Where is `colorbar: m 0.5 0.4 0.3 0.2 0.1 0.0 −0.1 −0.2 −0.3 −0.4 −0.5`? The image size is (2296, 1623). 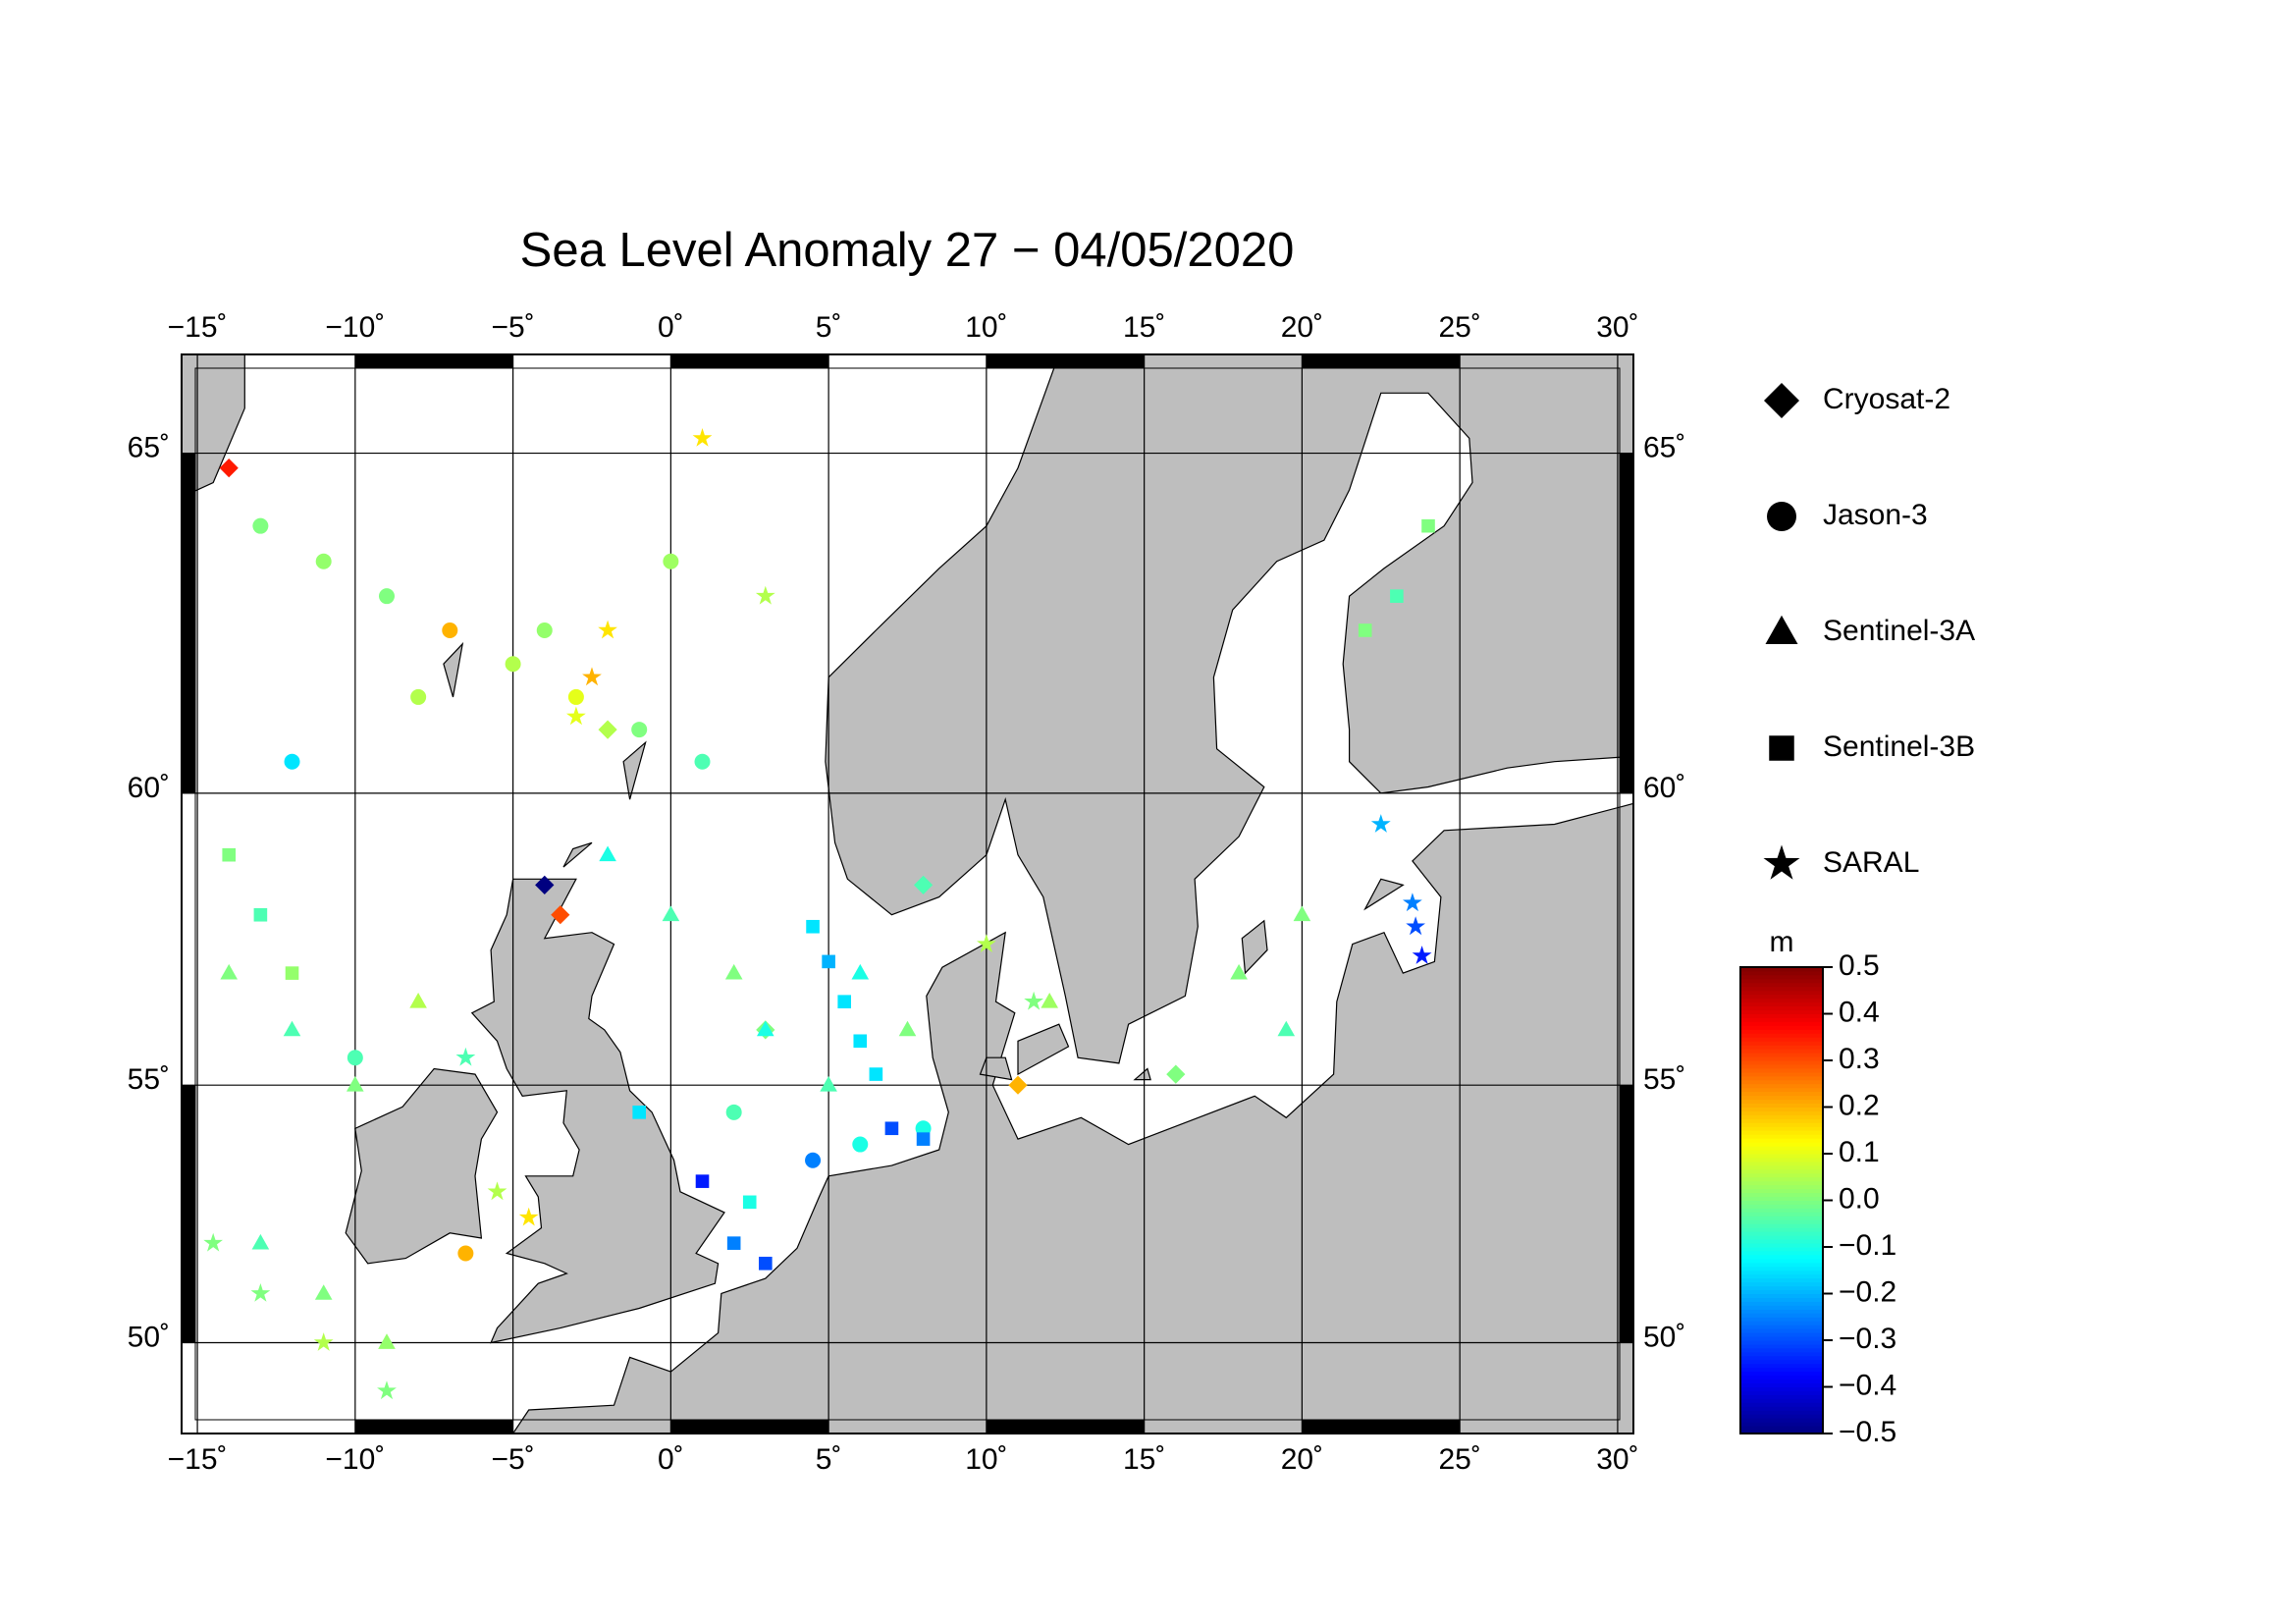
colorbar: m 0.5 0.4 0.3 0.2 0.1 0.0 −0.1 −0.2 −0.3 −0.4 −0.5 is located at coordinates (1818, 1187).